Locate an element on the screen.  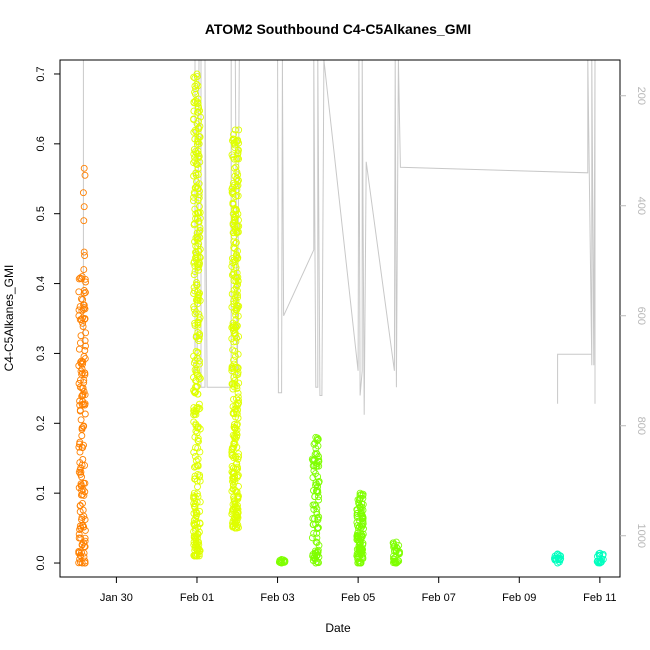
x-tick-label: Feb 11 is located at coordinates (599, 598).